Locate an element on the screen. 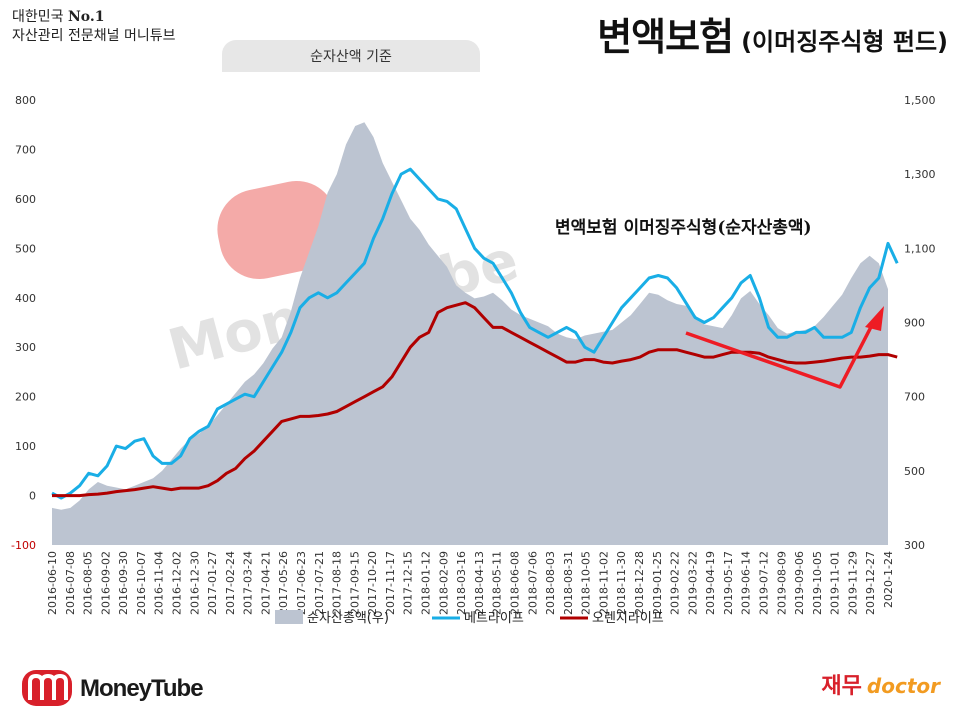  right-tick-label: 900 is located at coordinates (914, 323).